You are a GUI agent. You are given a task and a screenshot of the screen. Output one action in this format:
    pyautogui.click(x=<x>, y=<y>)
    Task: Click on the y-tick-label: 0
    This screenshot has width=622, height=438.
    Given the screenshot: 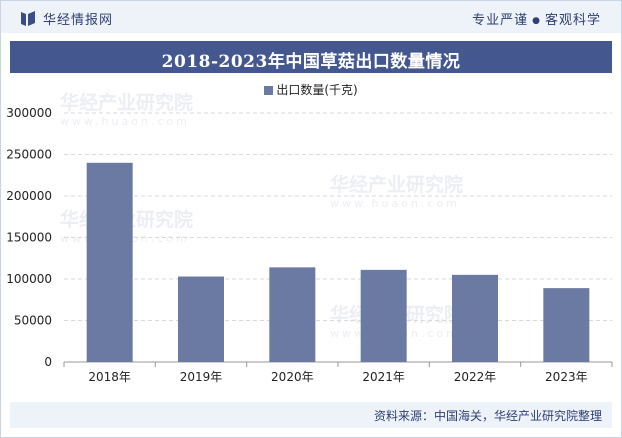 What is the action you would take?
    pyautogui.click(x=48, y=362)
    